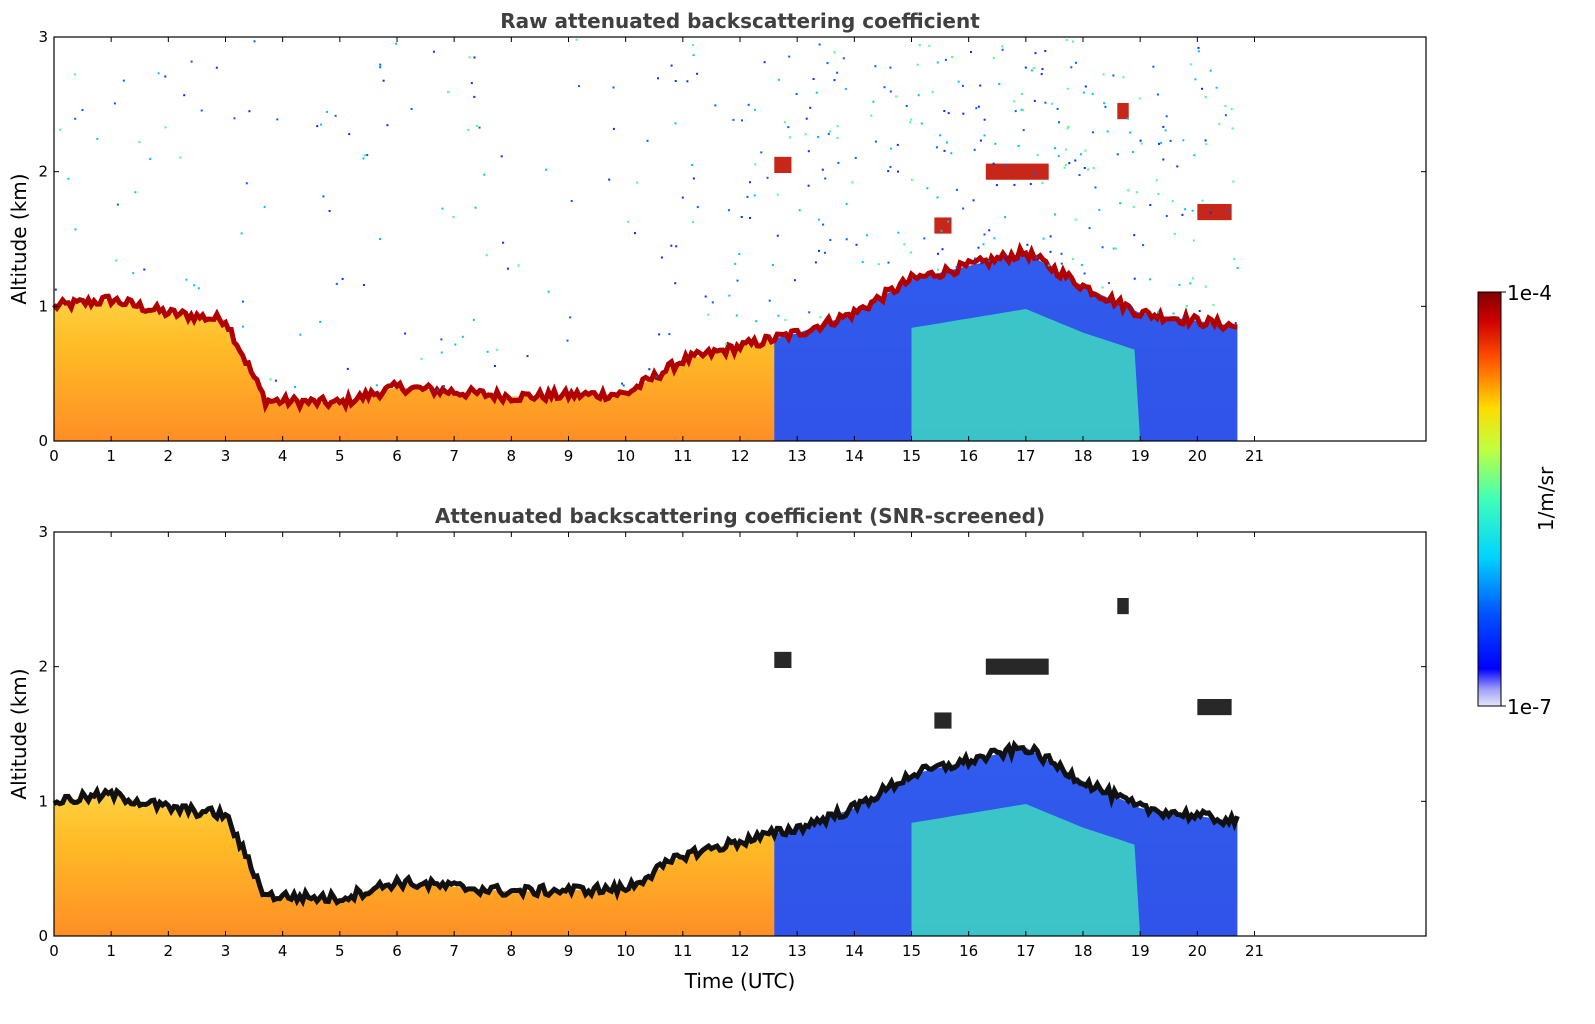 This screenshot has height=1024, width=1595. What do you see at coordinates (625, 456) in the screenshot?
I see `x-tick-label: 10` at bounding box center [625, 456].